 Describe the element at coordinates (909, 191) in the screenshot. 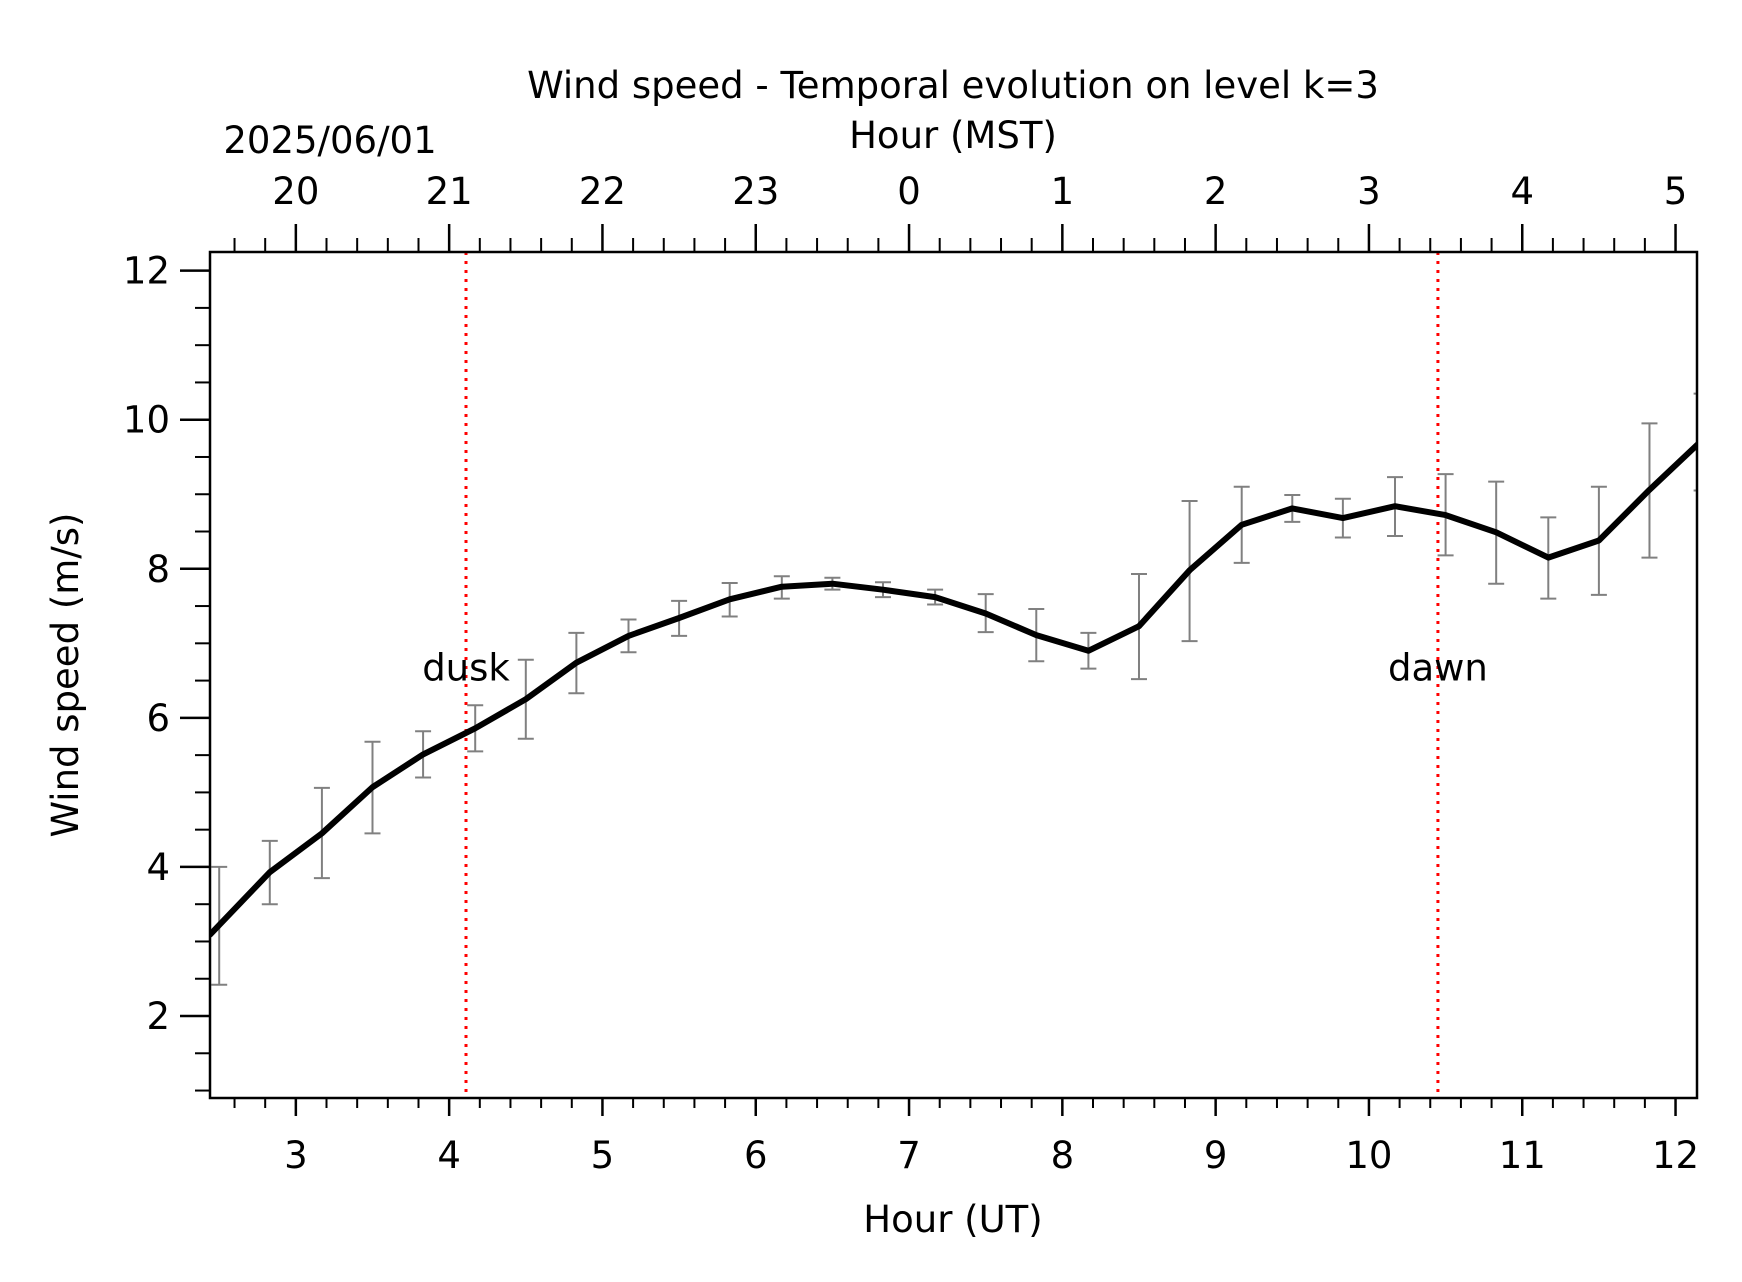

I see `top-x-tick-label: 0` at that location.